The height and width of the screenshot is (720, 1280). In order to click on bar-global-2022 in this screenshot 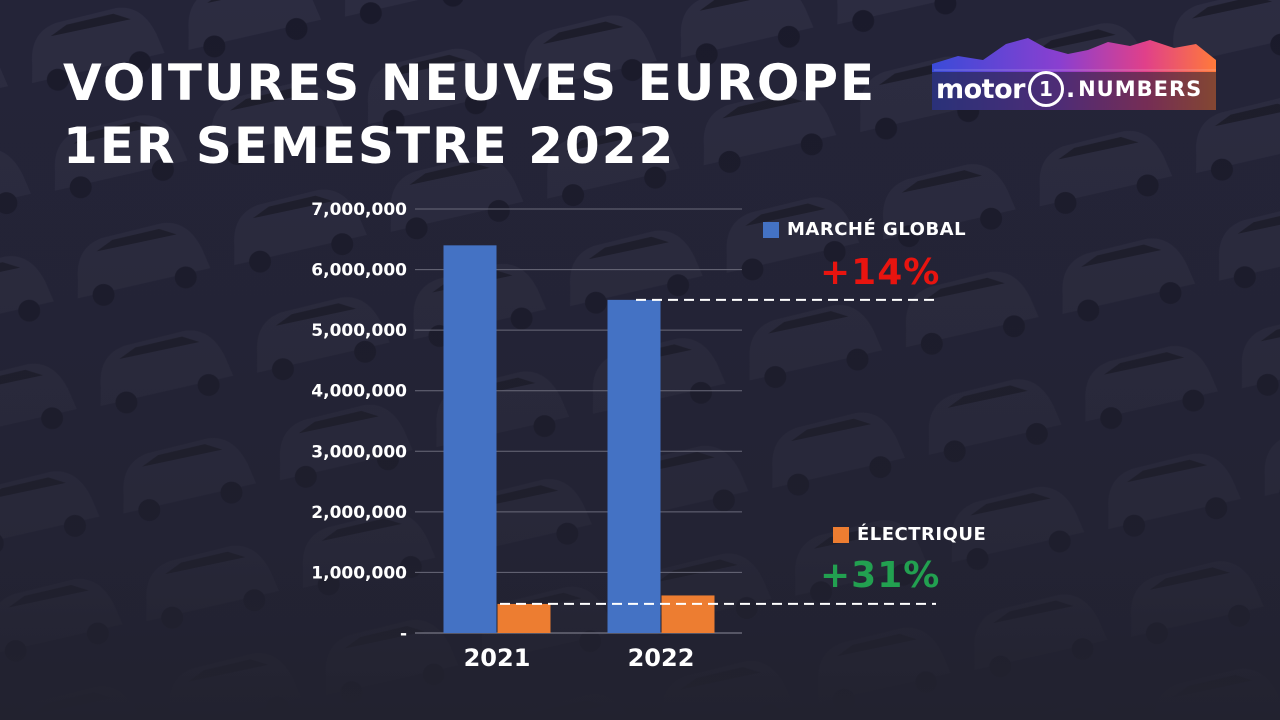, I will do `click(634, 466)`.